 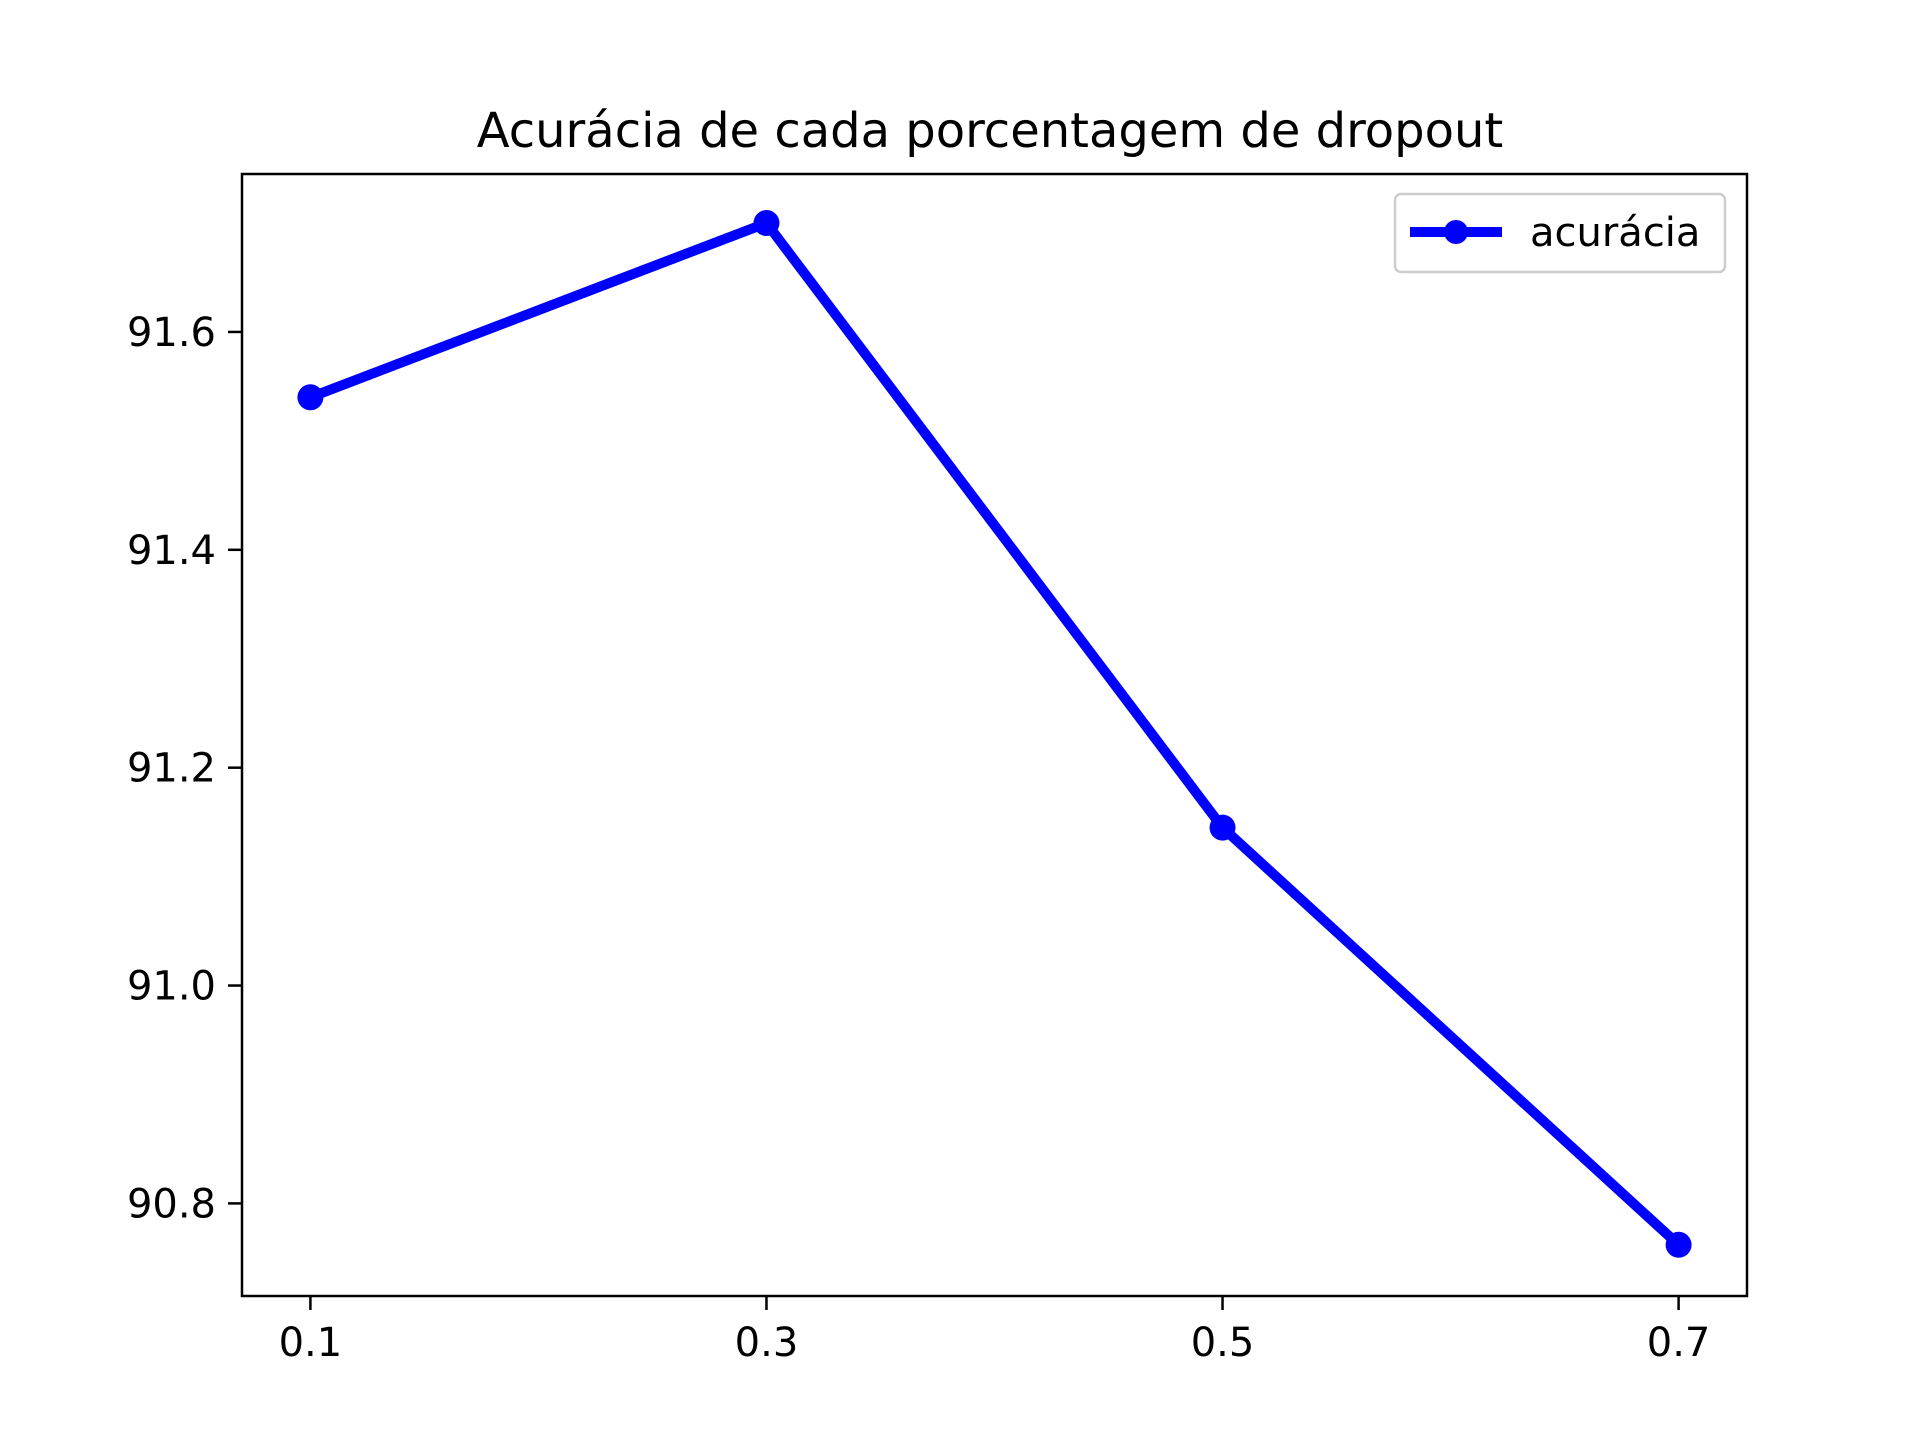 What do you see at coordinates (767, 1343) in the screenshot?
I see `x-tick-label: 0.3` at bounding box center [767, 1343].